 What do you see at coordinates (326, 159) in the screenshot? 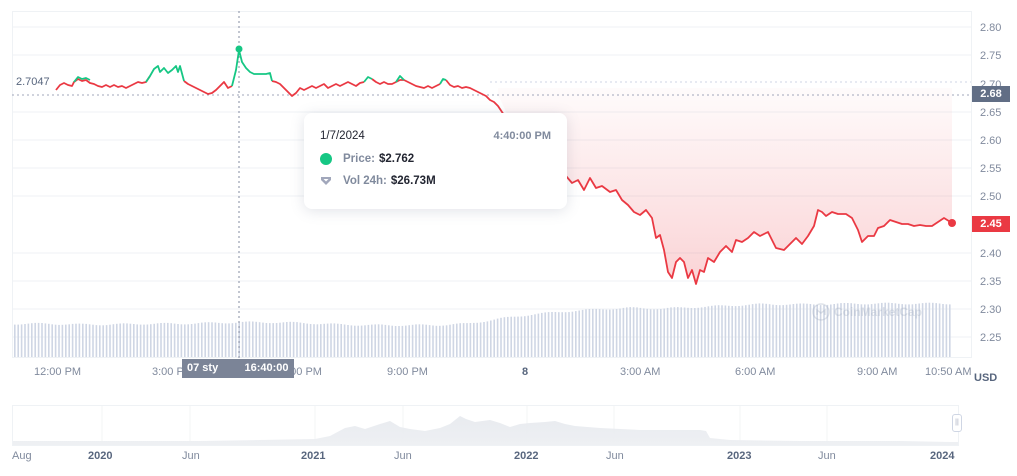
I see `price-dot-icon` at bounding box center [326, 159].